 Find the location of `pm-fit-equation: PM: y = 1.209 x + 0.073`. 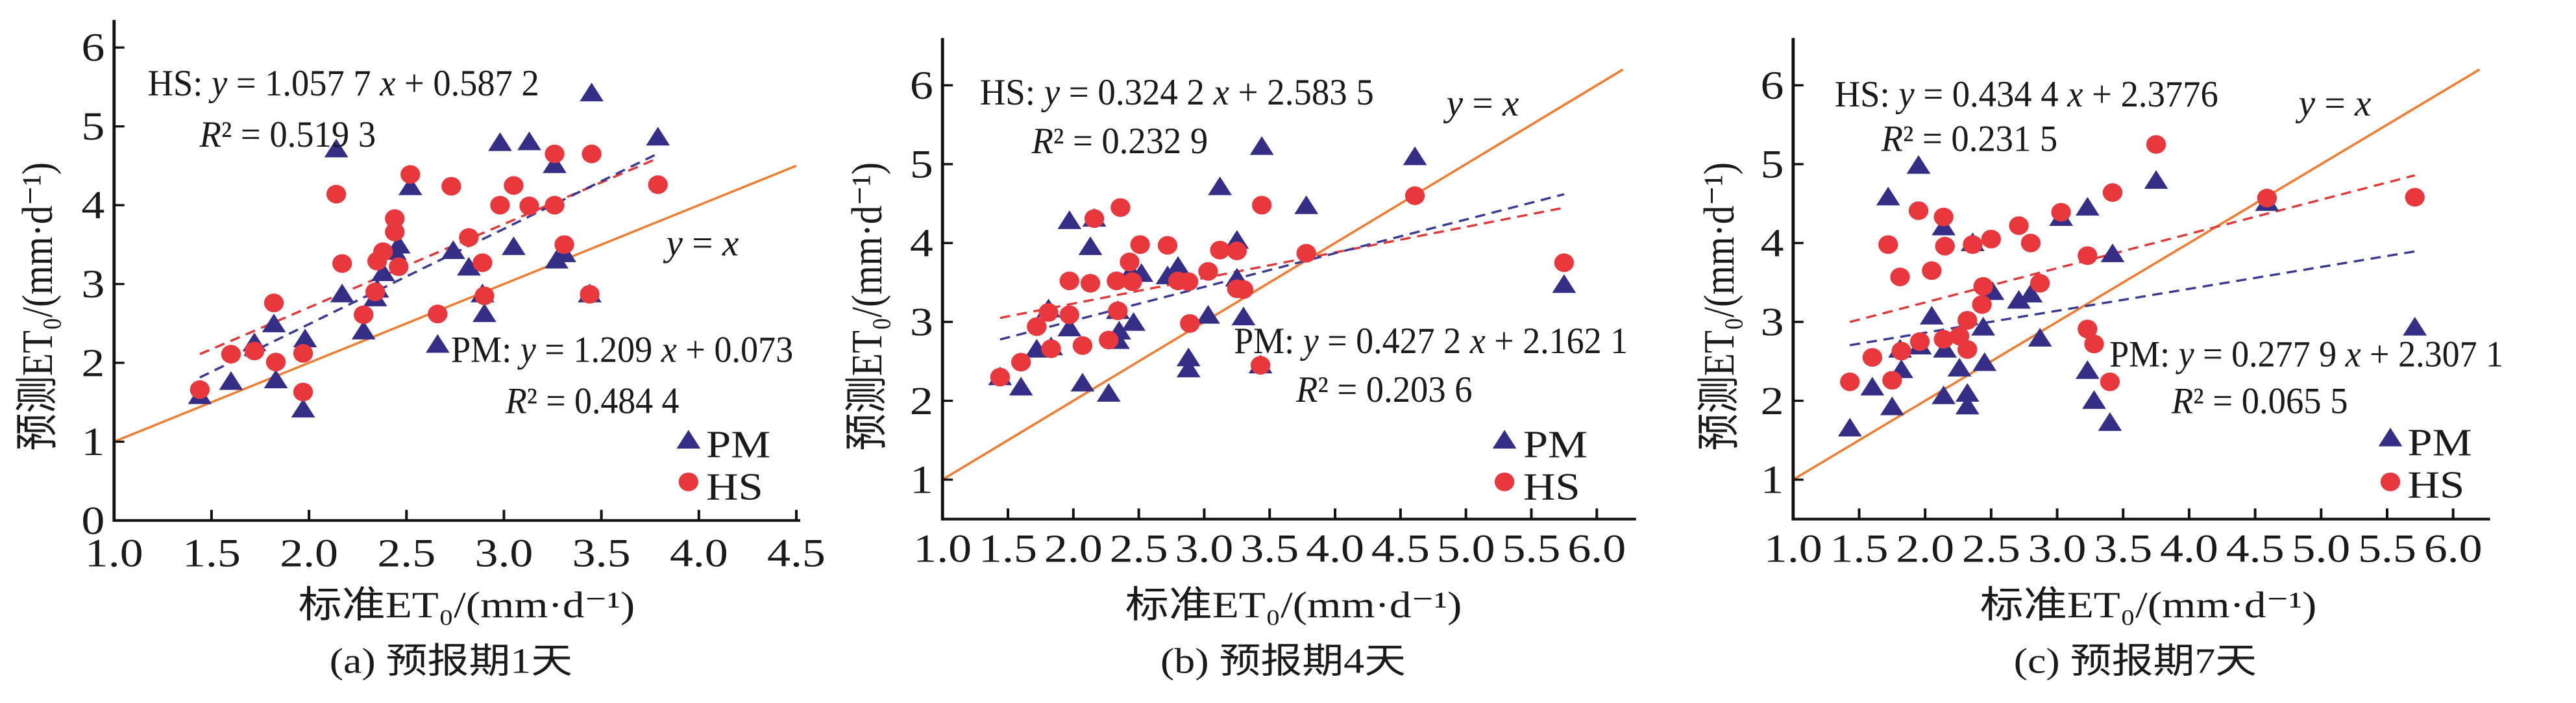

pm-fit-equation: PM: y = 1.209 x + 0.073 is located at coordinates (622, 349).